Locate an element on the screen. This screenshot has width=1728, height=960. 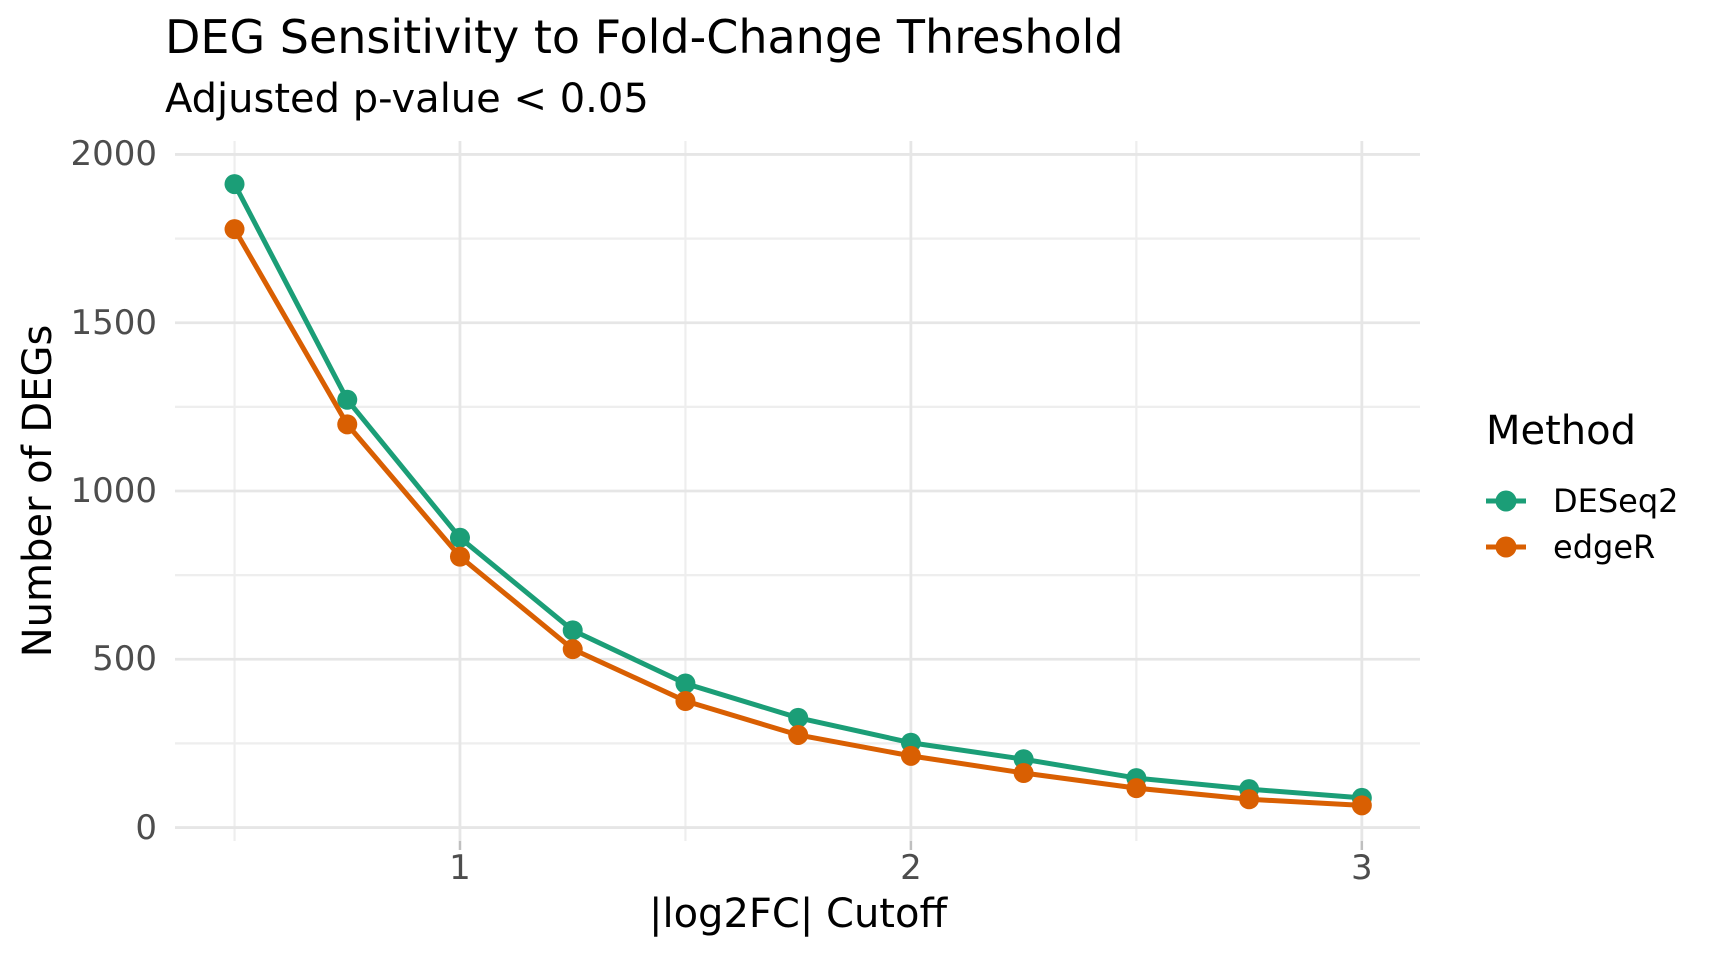
x-axis-title: |log2FC| Cutoff is located at coordinates (798, 914).